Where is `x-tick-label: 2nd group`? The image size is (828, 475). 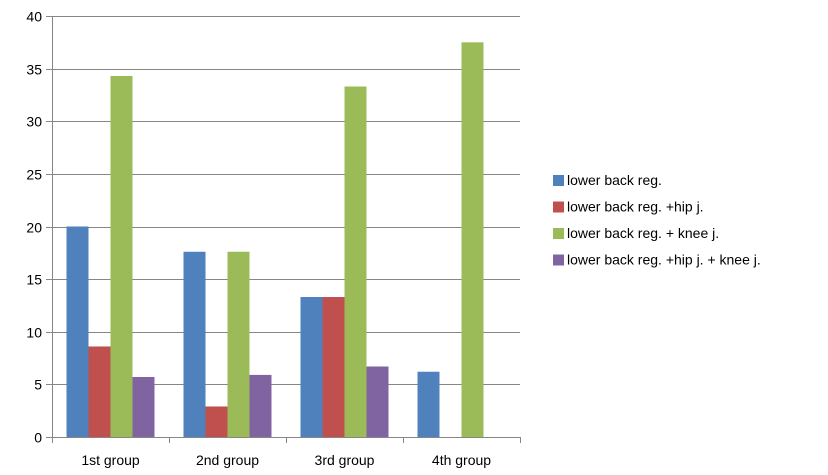
x-tick-label: 2nd group is located at coordinates (227, 460).